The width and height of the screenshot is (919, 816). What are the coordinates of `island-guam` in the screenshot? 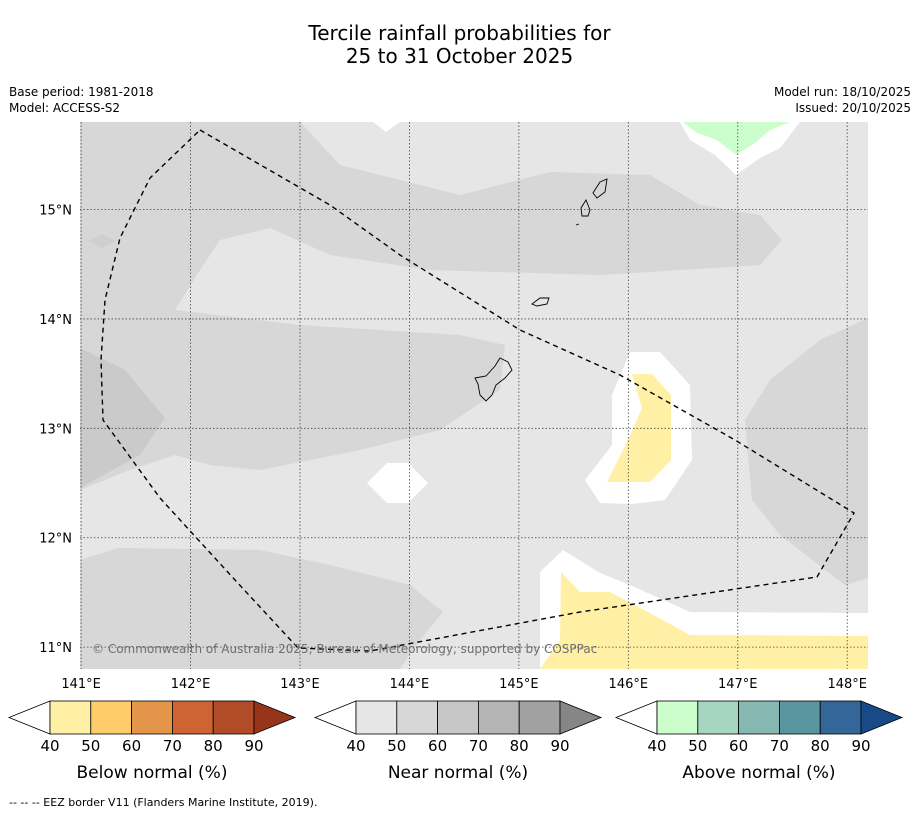 It's located at (493, 379).